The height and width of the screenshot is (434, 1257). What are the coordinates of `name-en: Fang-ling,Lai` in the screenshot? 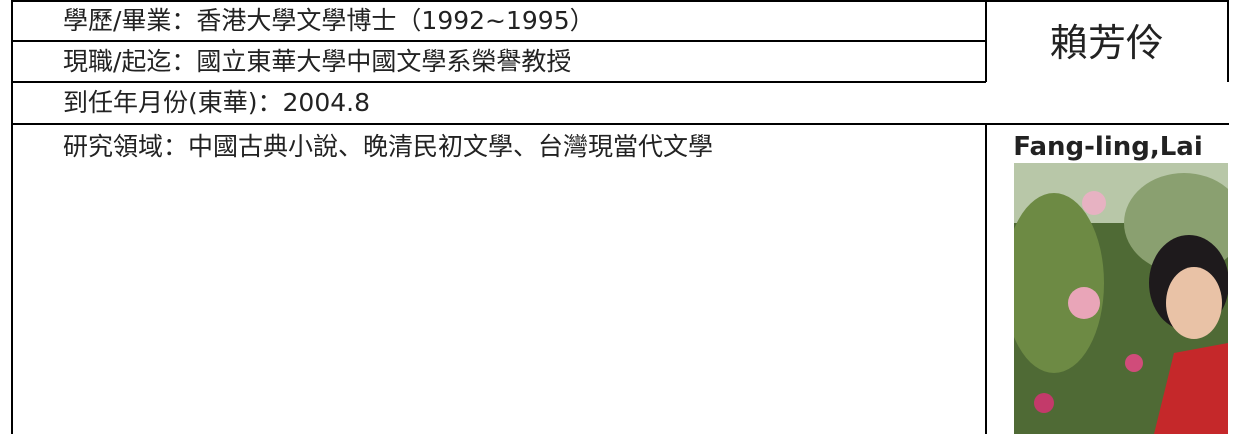 It's located at (1108, 147).